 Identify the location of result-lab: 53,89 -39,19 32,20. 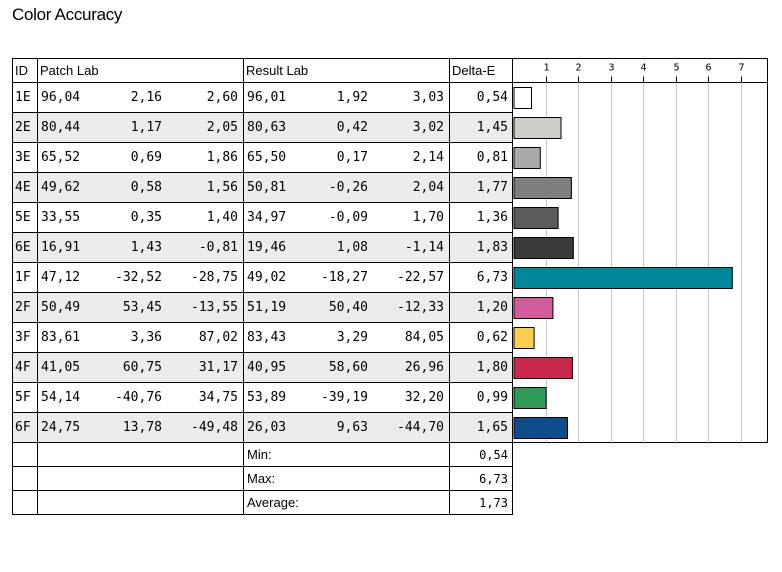
(346, 397).